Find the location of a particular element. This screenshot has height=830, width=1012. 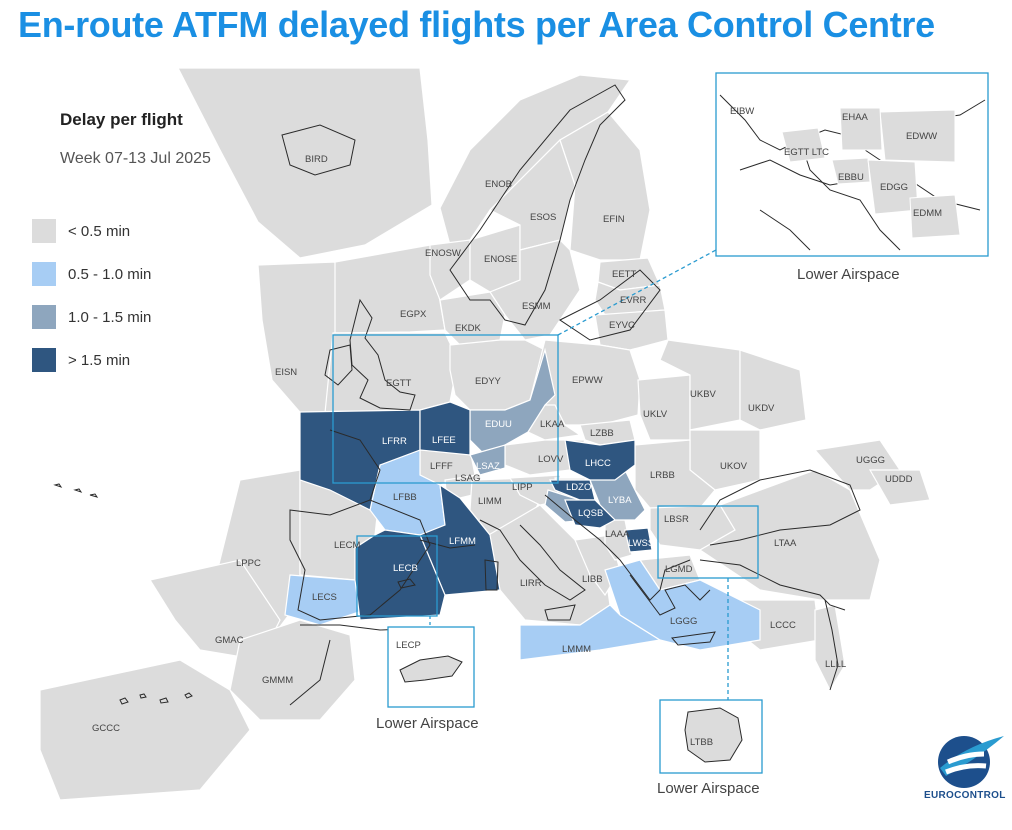

label-efin: EFIN is located at coordinates (614, 219).